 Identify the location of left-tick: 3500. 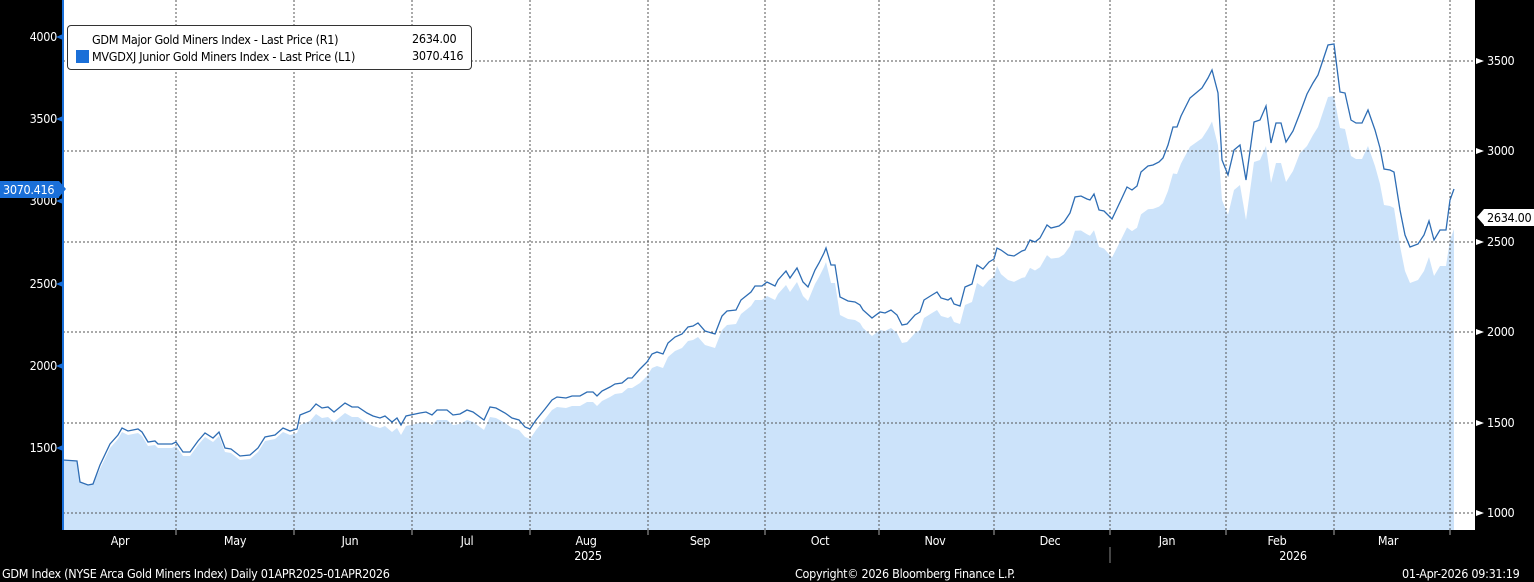
(43, 118).